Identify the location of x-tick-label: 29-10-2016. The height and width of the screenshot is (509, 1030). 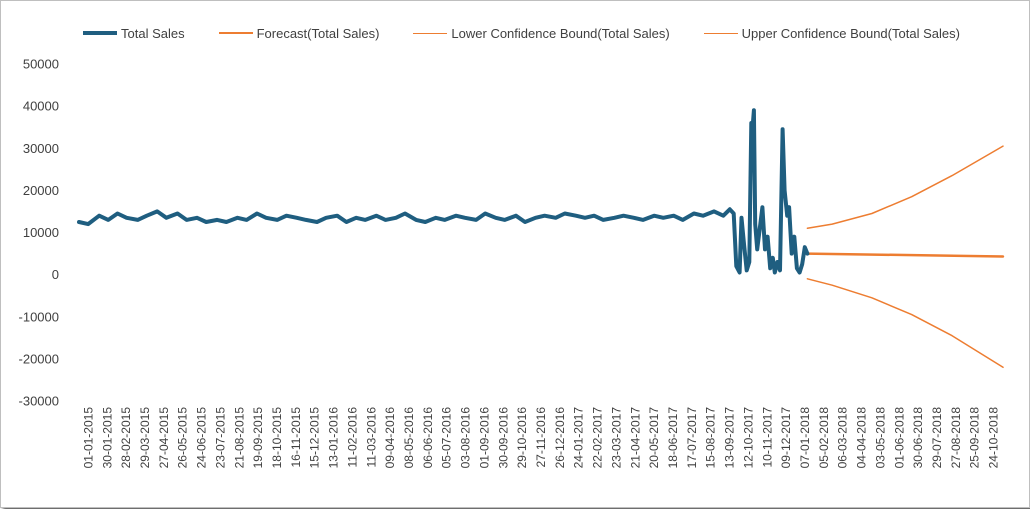
(522, 438).